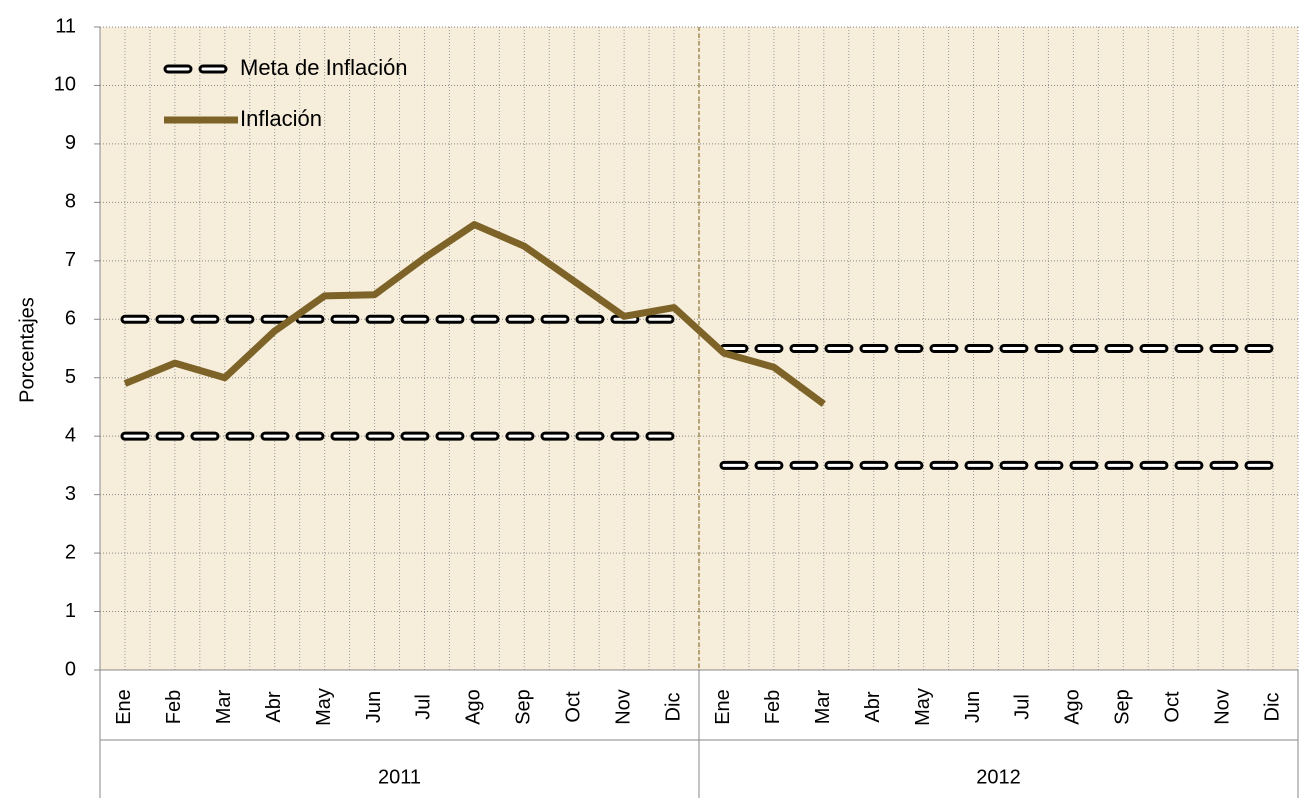  I want to click on y-tick-label: 7, so click(70, 260).